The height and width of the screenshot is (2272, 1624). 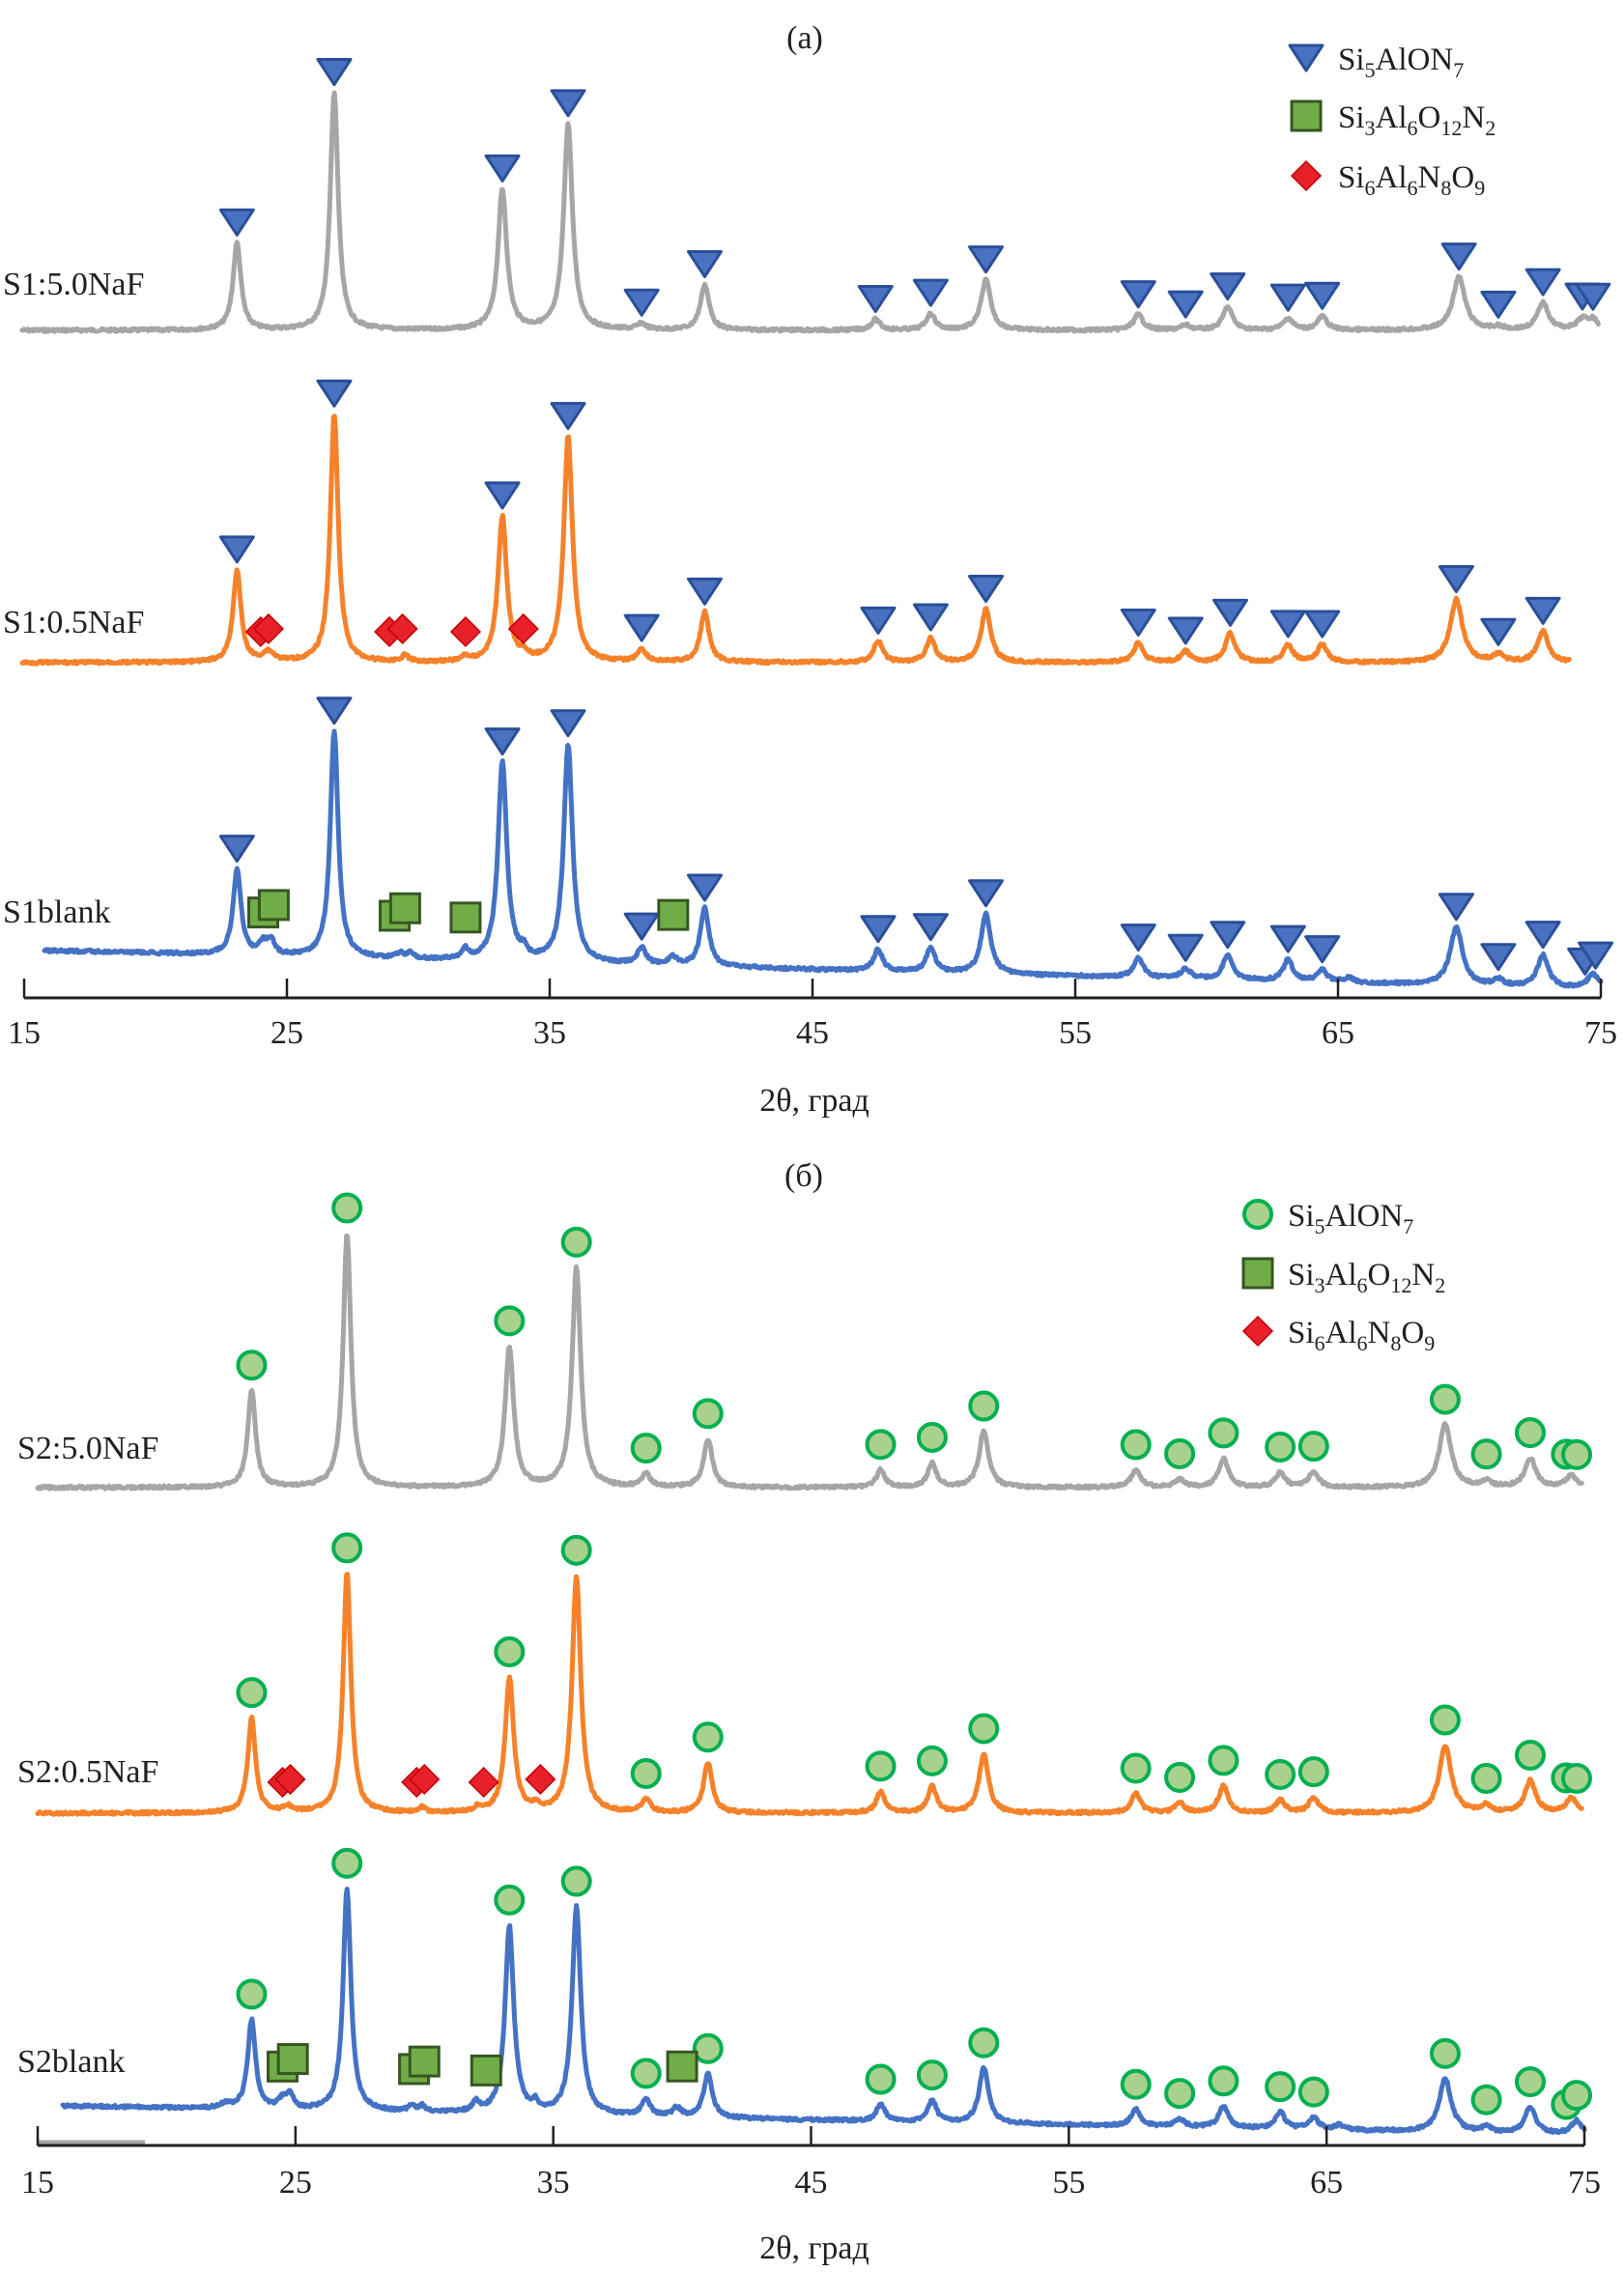 What do you see at coordinates (57, 912) in the screenshot?
I see `trace-label-s1blank: S1blank` at bounding box center [57, 912].